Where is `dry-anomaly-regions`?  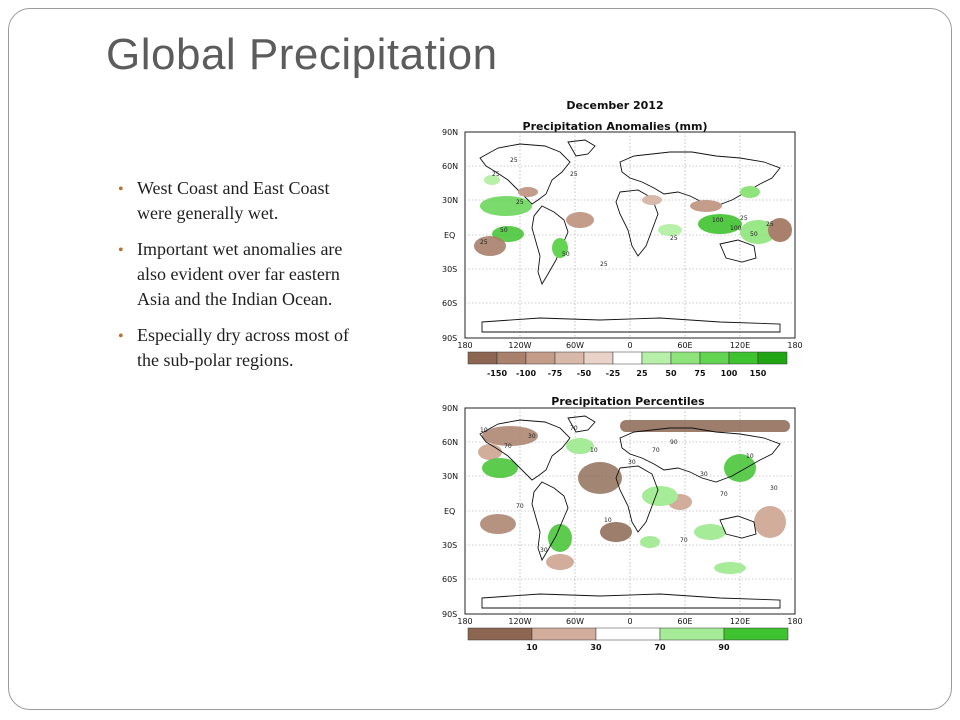
dry-anomaly-regions is located at coordinates (633, 221).